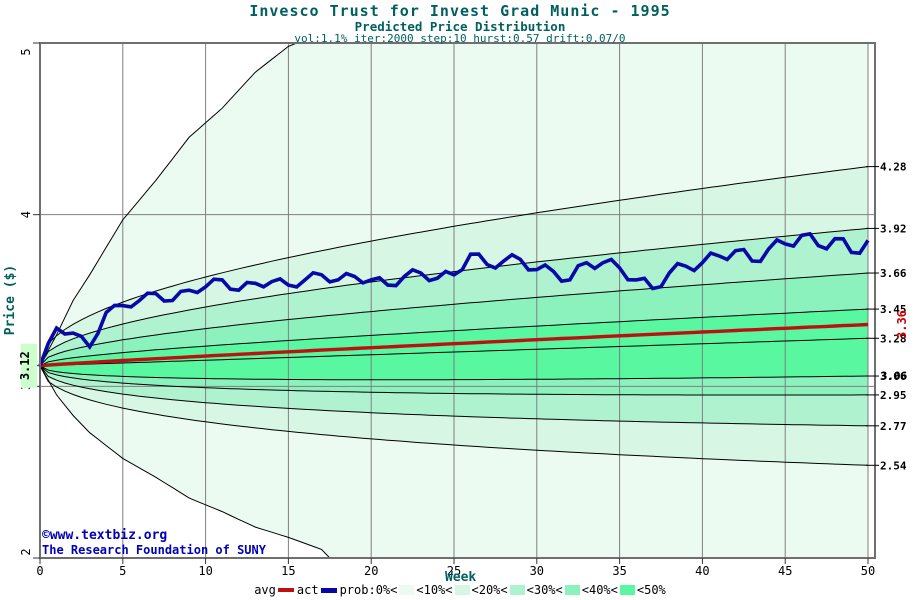  I want to click on watermark-org: The Research Foundation of SUNY, so click(154, 550).